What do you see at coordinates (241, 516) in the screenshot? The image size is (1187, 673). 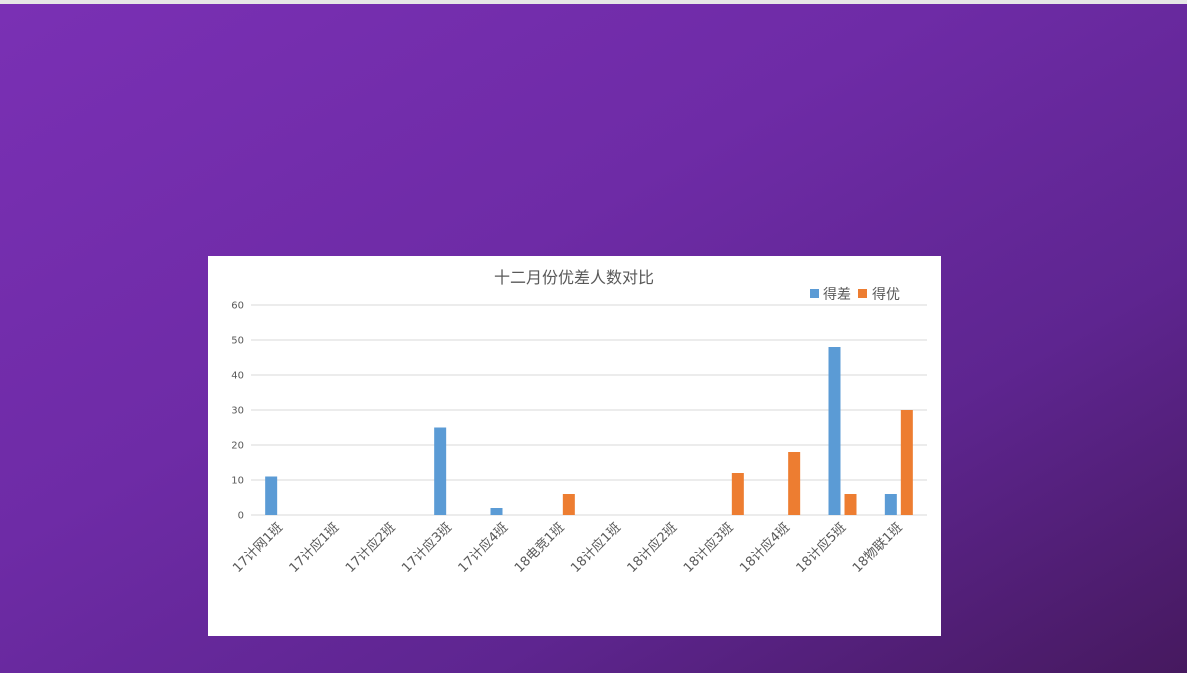 I see `y-tick-label: 0` at bounding box center [241, 516].